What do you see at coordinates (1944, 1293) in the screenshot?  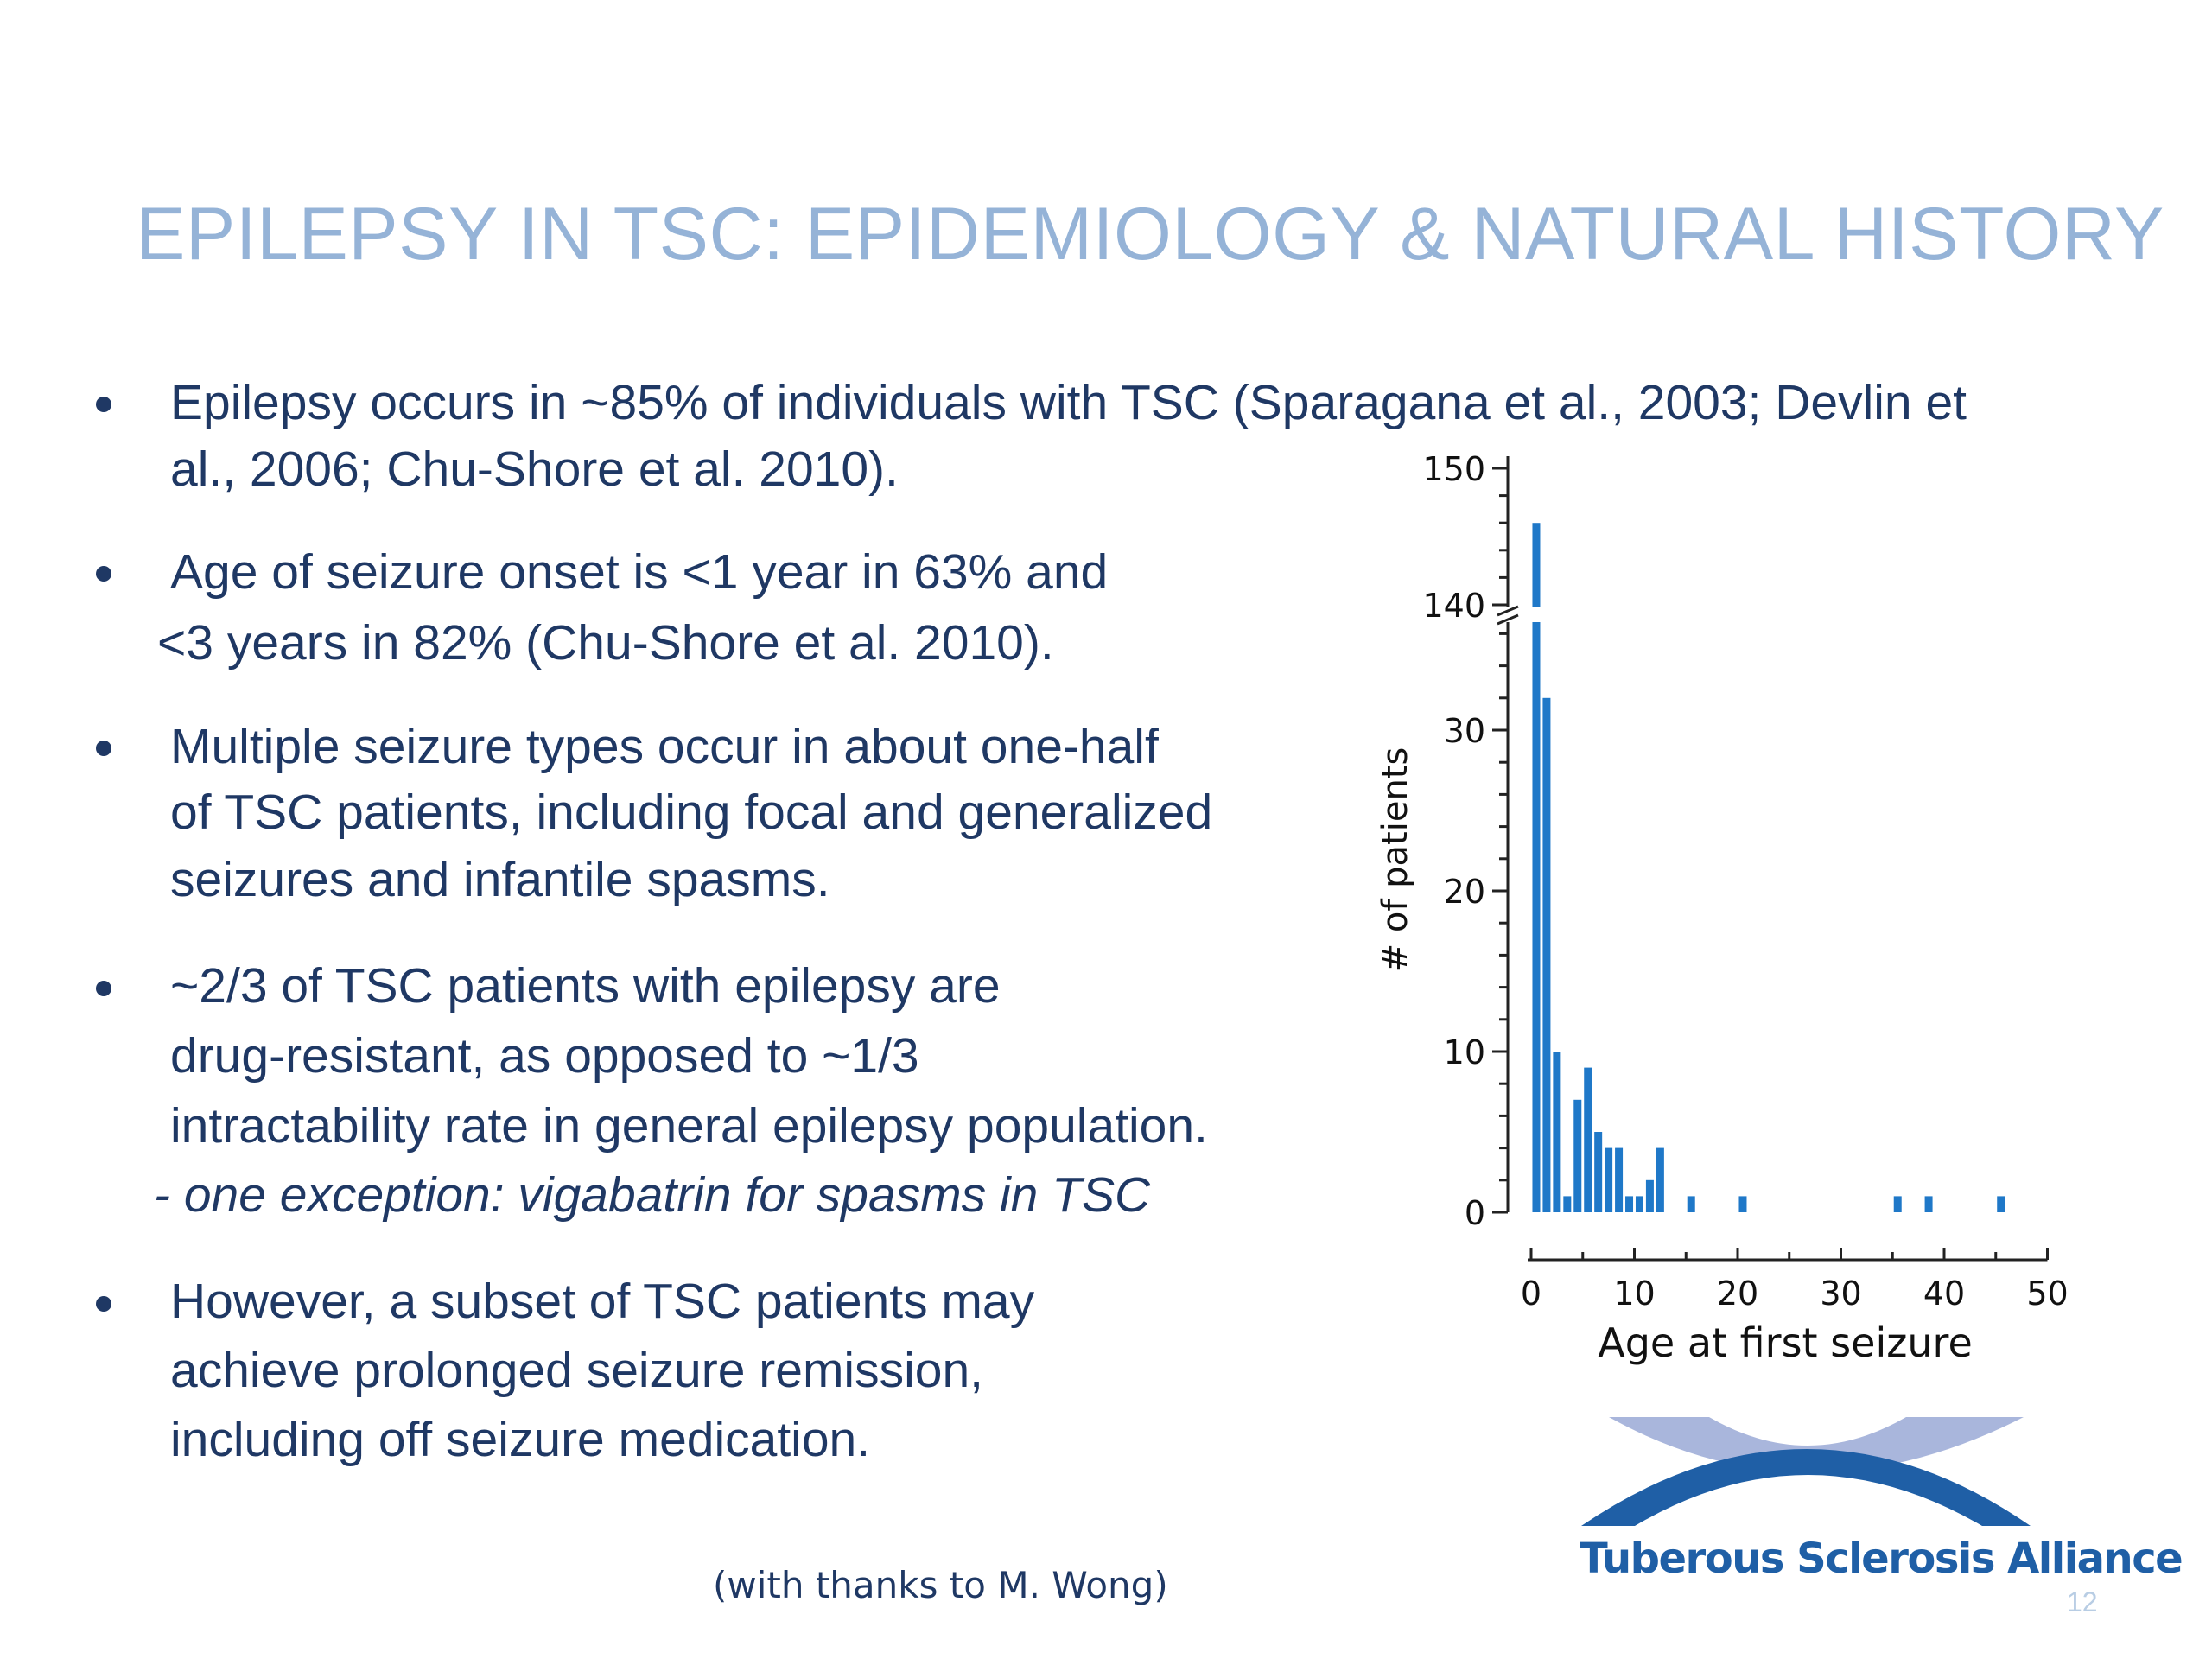 I see `x-tick-label: 40` at bounding box center [1944, 1293].